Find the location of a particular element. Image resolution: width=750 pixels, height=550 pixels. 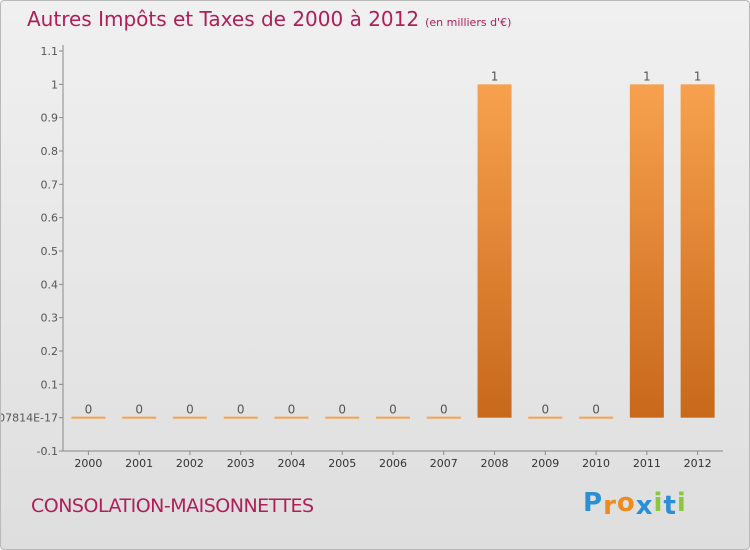

x-tick-label: 2002 is located at coordinates (190, 463).